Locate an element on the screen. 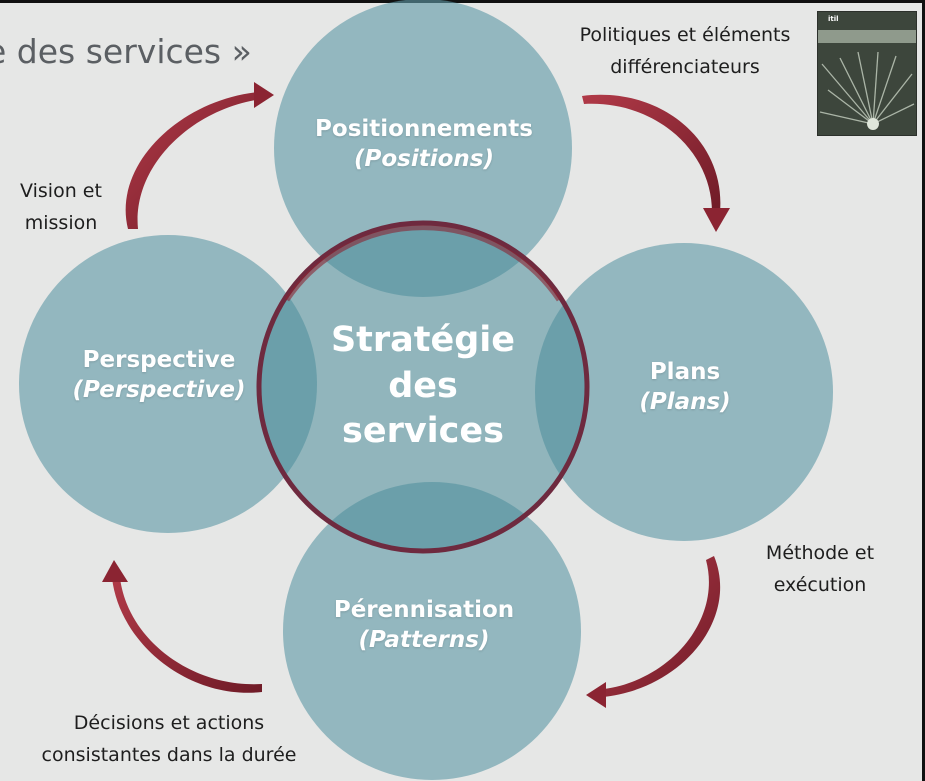 This screenshot has height=781, width=925. side-label-policies-line2: différenciateurs is located at coordinates (685, 67).